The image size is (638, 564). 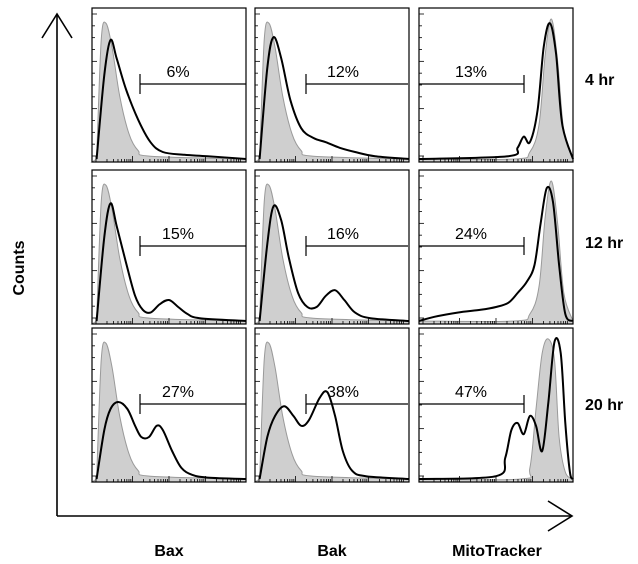 I want to click on column-label: Bax, so click(x=168, y=551).